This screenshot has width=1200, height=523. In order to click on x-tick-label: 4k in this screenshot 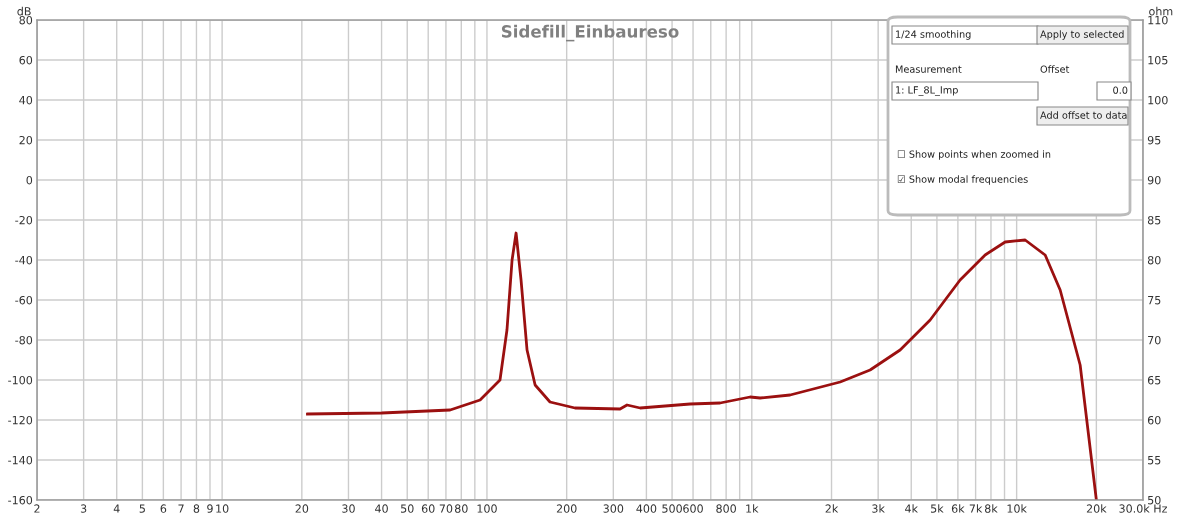, I will do `click(911, 508)`.